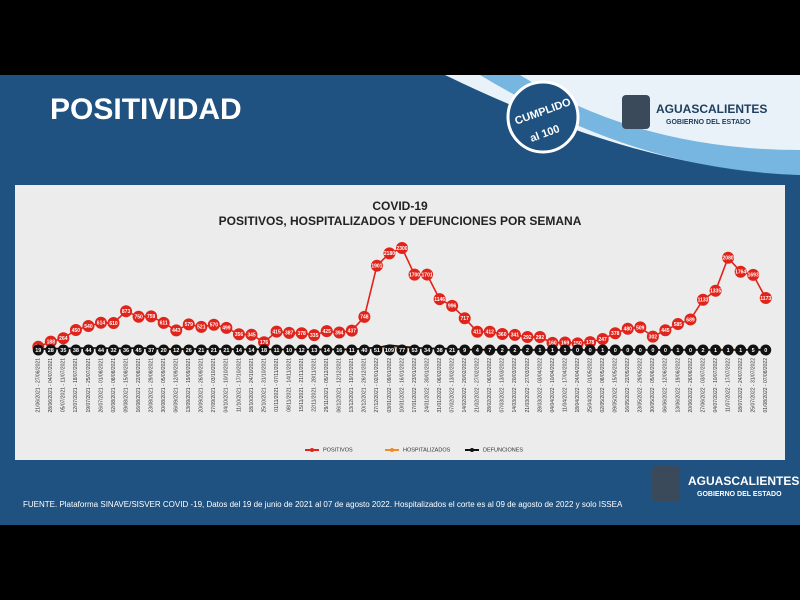  Describe the element at coordinates (389, 351) in the screenshot. I see `data-label: 109` at that location.